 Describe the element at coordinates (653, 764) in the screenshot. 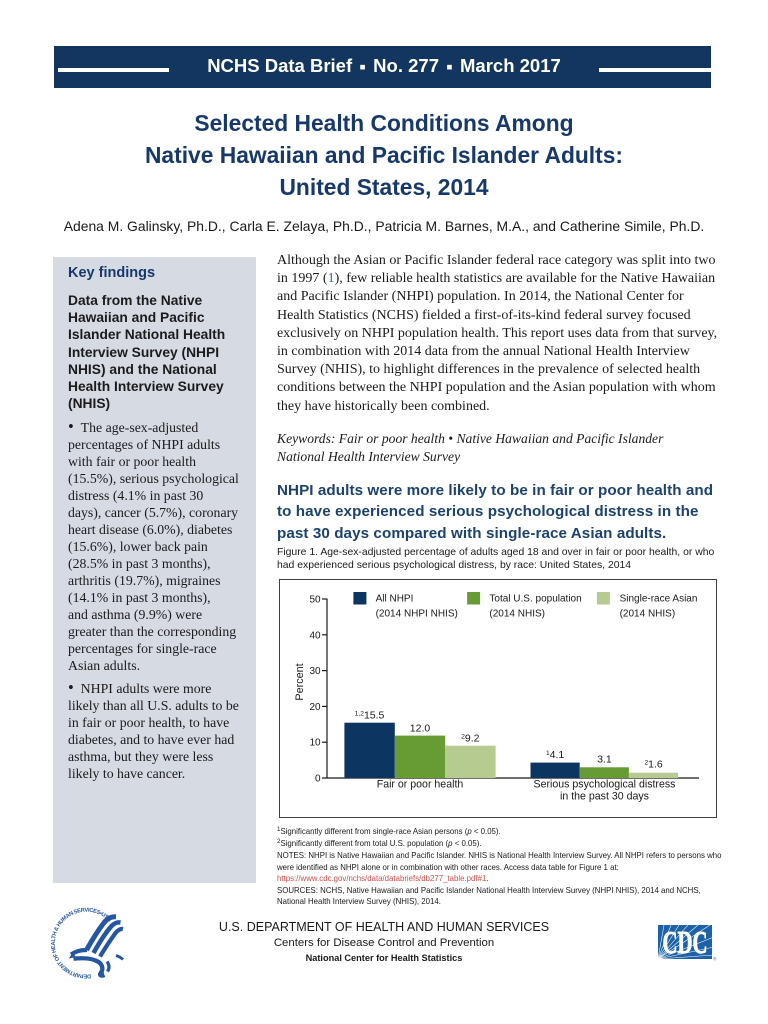

I see `svg-text: 21.6` at that location.